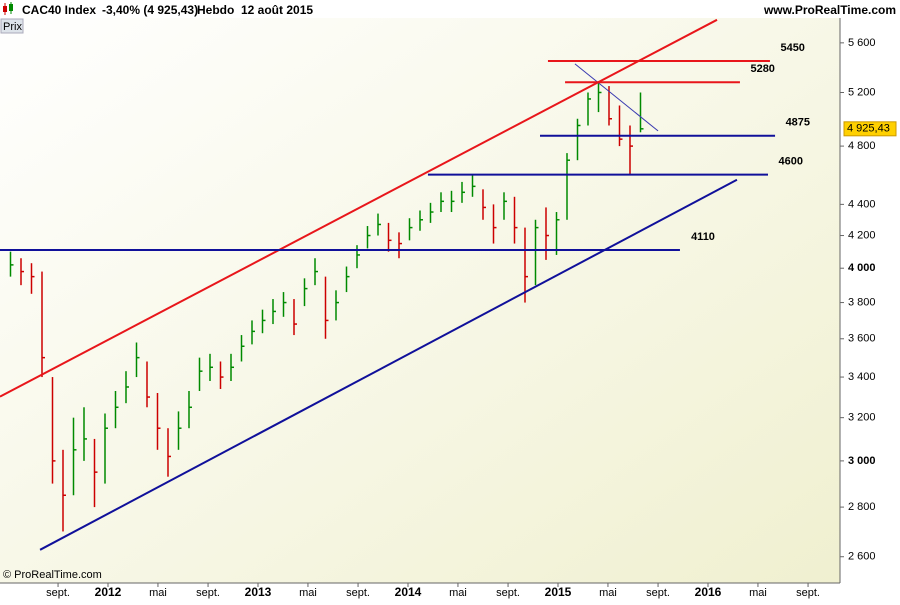  Describe the element at coordinates (791, 162) in the screenshot. I see `level-label: 4600` at that location.